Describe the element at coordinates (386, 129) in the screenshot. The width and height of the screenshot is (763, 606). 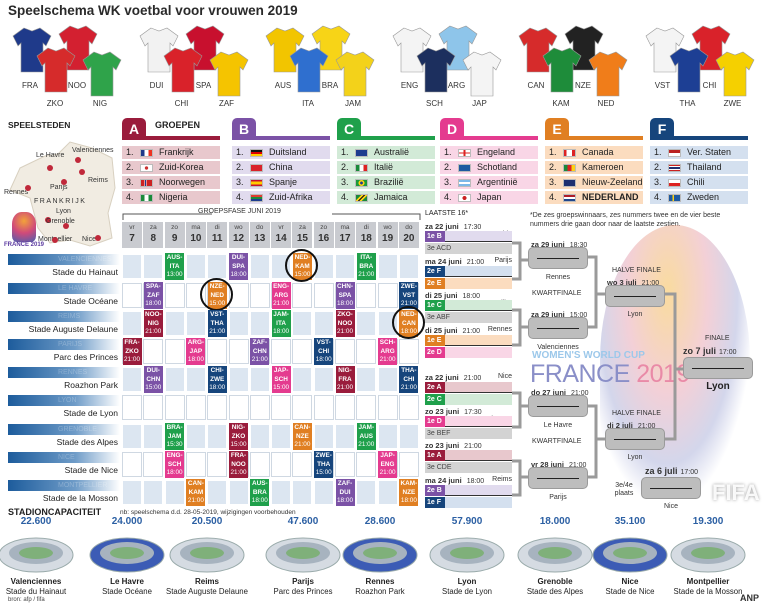
I see `group-tab-c: C` at that location.